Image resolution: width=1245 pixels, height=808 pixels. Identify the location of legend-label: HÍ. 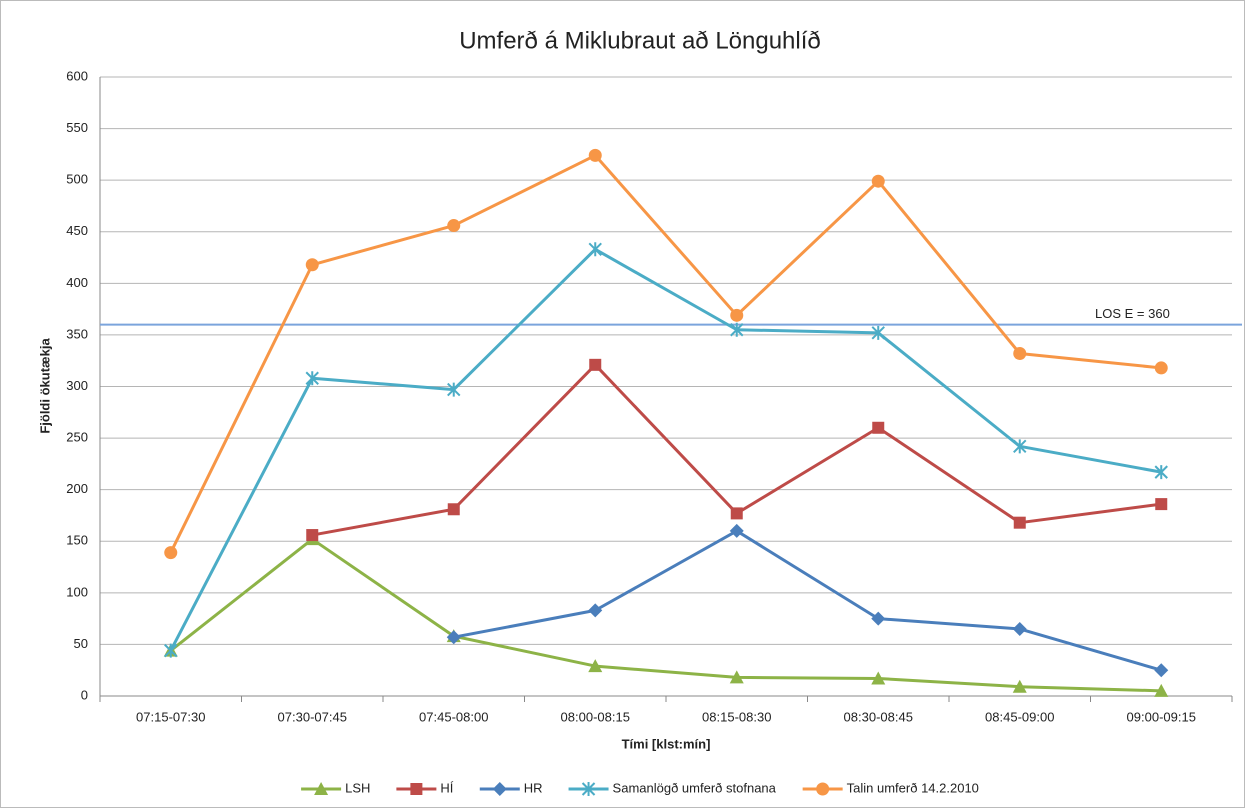
(446, 787).